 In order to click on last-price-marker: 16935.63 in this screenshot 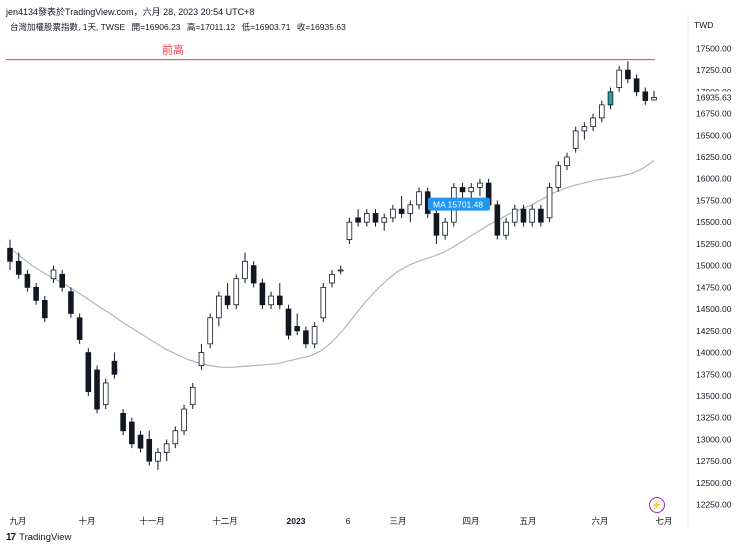, I will do `click(713, 97)`.